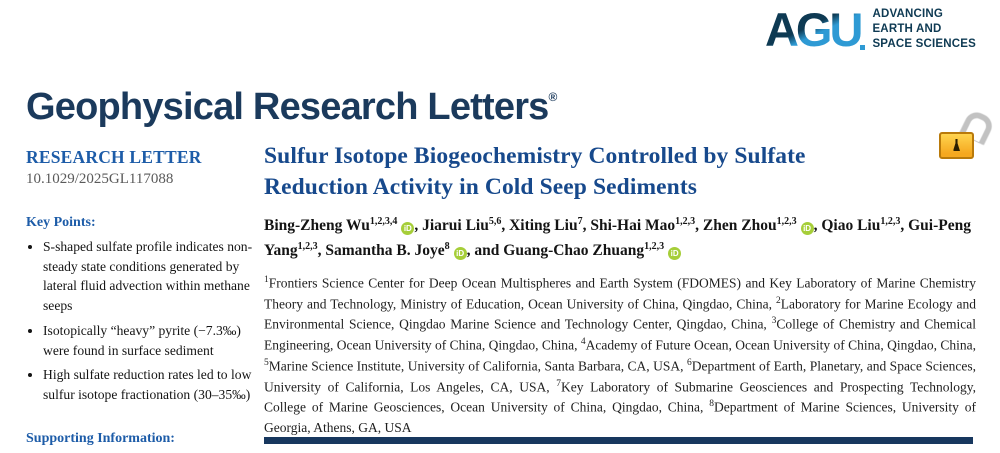  Describe the element at coordinates (778, 300) in the screenshot. I see `affiliation-sup: 2` at that location.